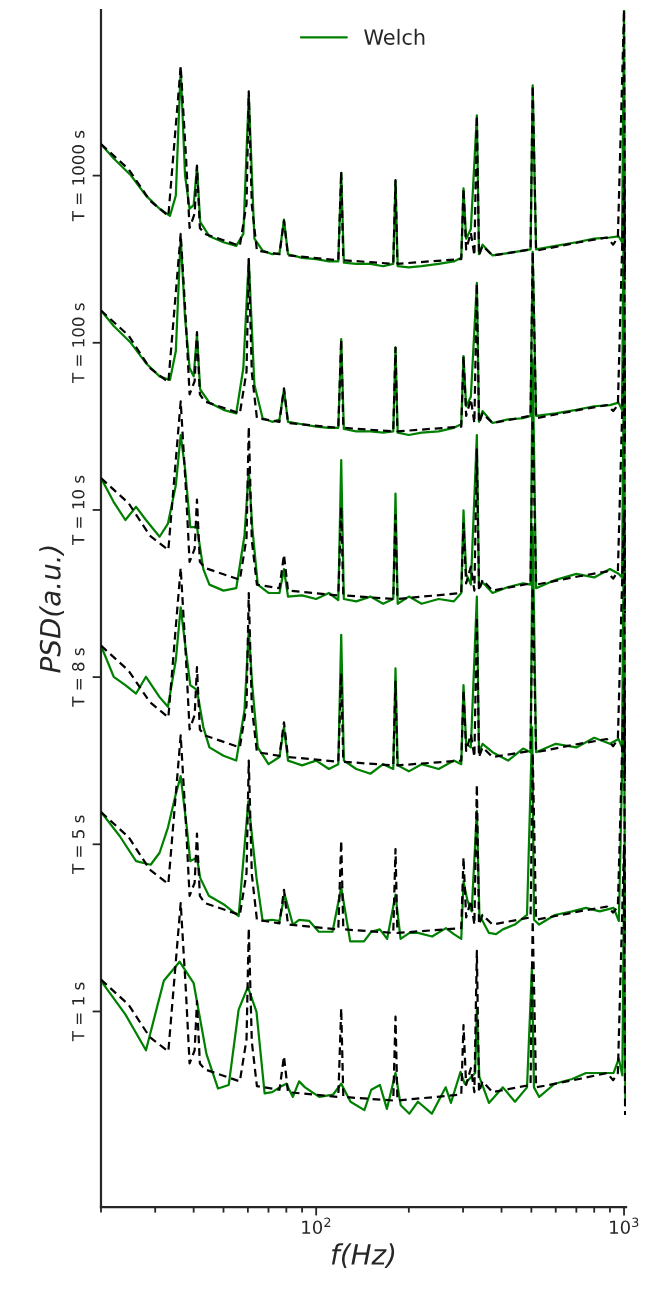 Image resolution: width=649 pixels, height=1290 pixels. What do you see at coordinates (78, 677) in the screenshot?
I see `text: T = 8 s` at bounding box center [78, 677].